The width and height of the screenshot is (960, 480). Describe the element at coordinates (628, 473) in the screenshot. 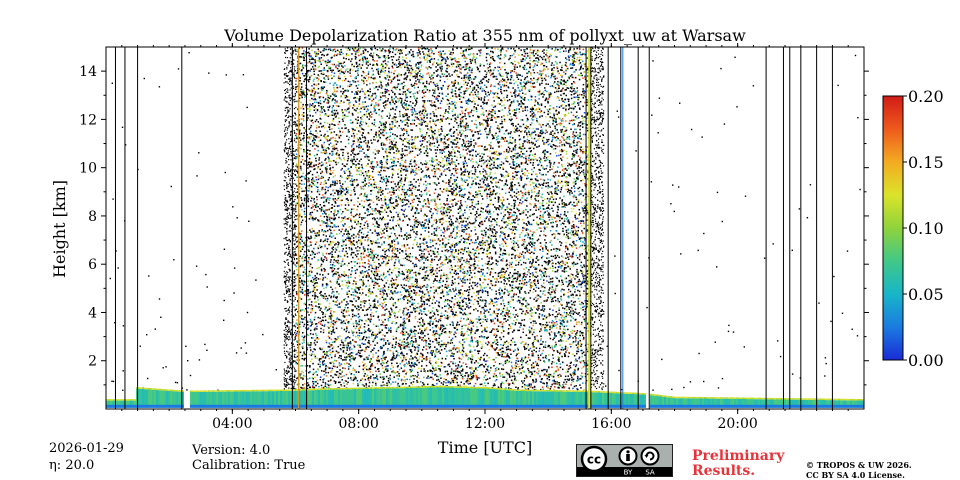

I see `by-label: BY` at that location.